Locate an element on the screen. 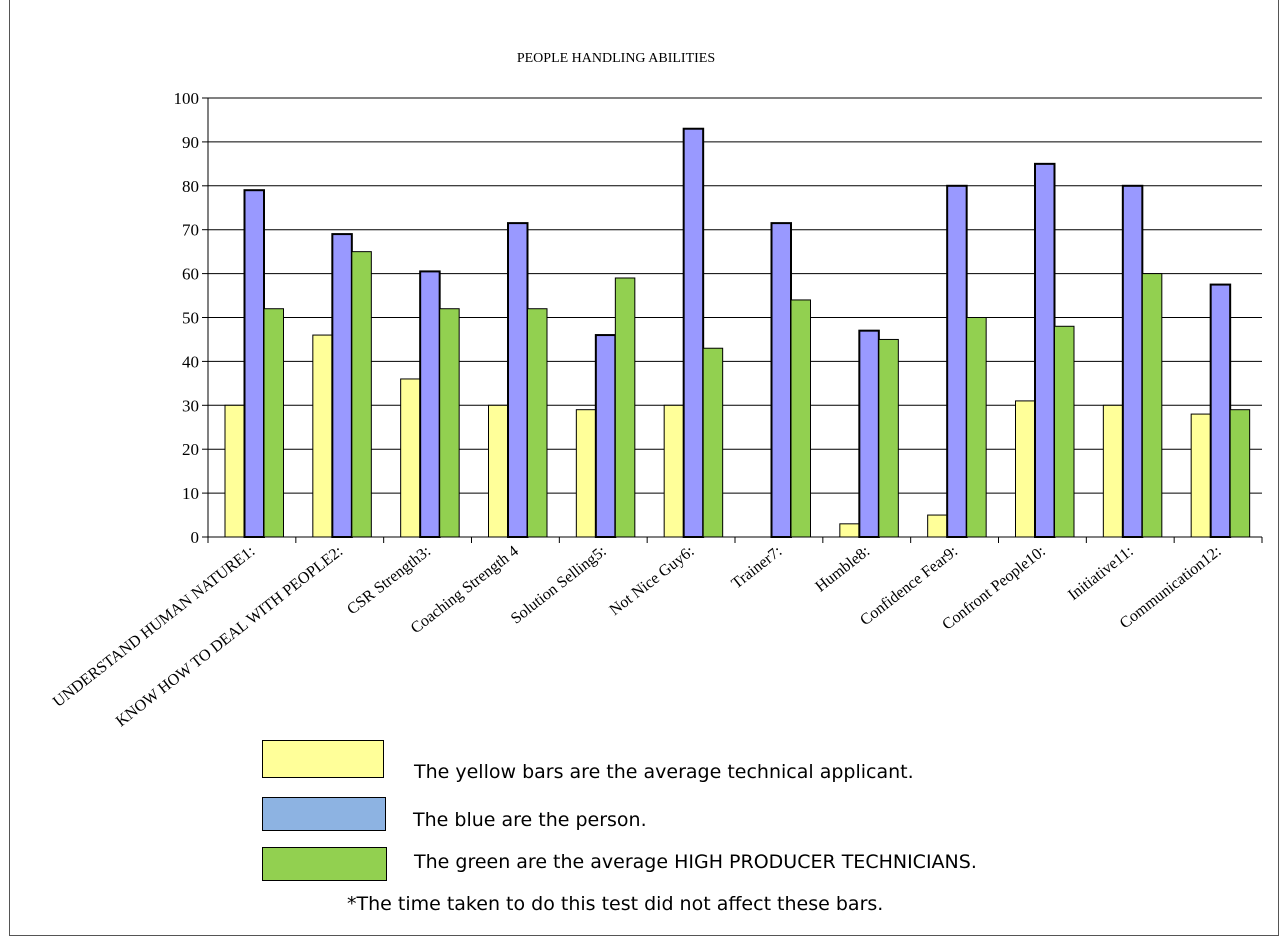  x-tick-label: Humble8: is located at coordinates (842, 569).